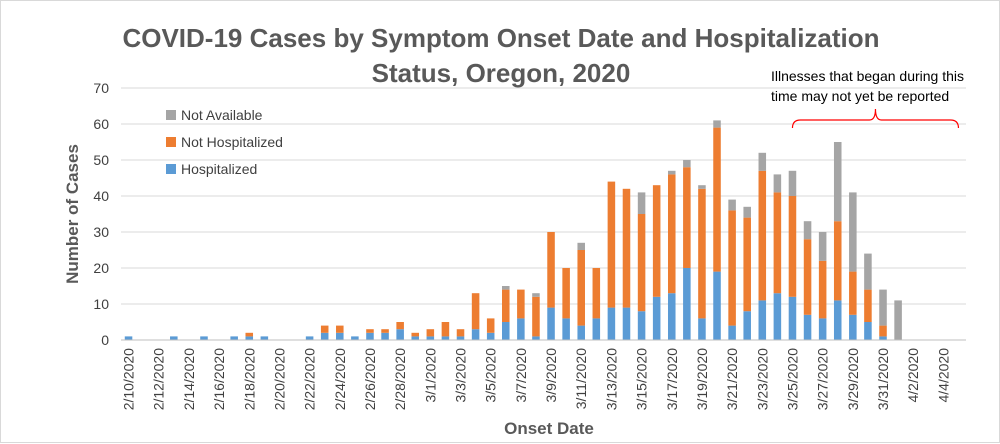  Describe the element at coordinates (129, 379) in the screenshot. I see `x-tick-label: 2/10/2020` at that location.